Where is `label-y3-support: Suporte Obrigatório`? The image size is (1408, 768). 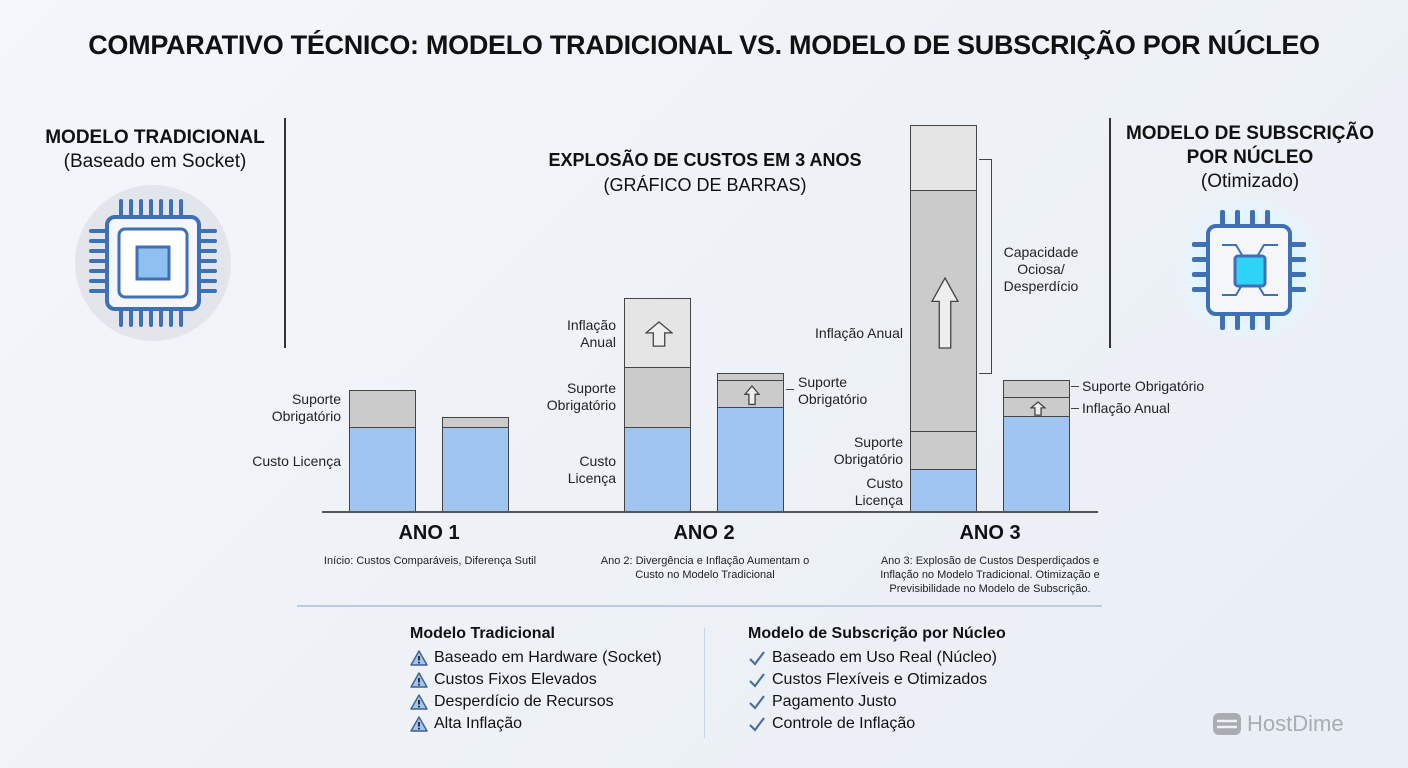 label-y3-support: Suporte Obrigatório is located at coordinates (868, 450).